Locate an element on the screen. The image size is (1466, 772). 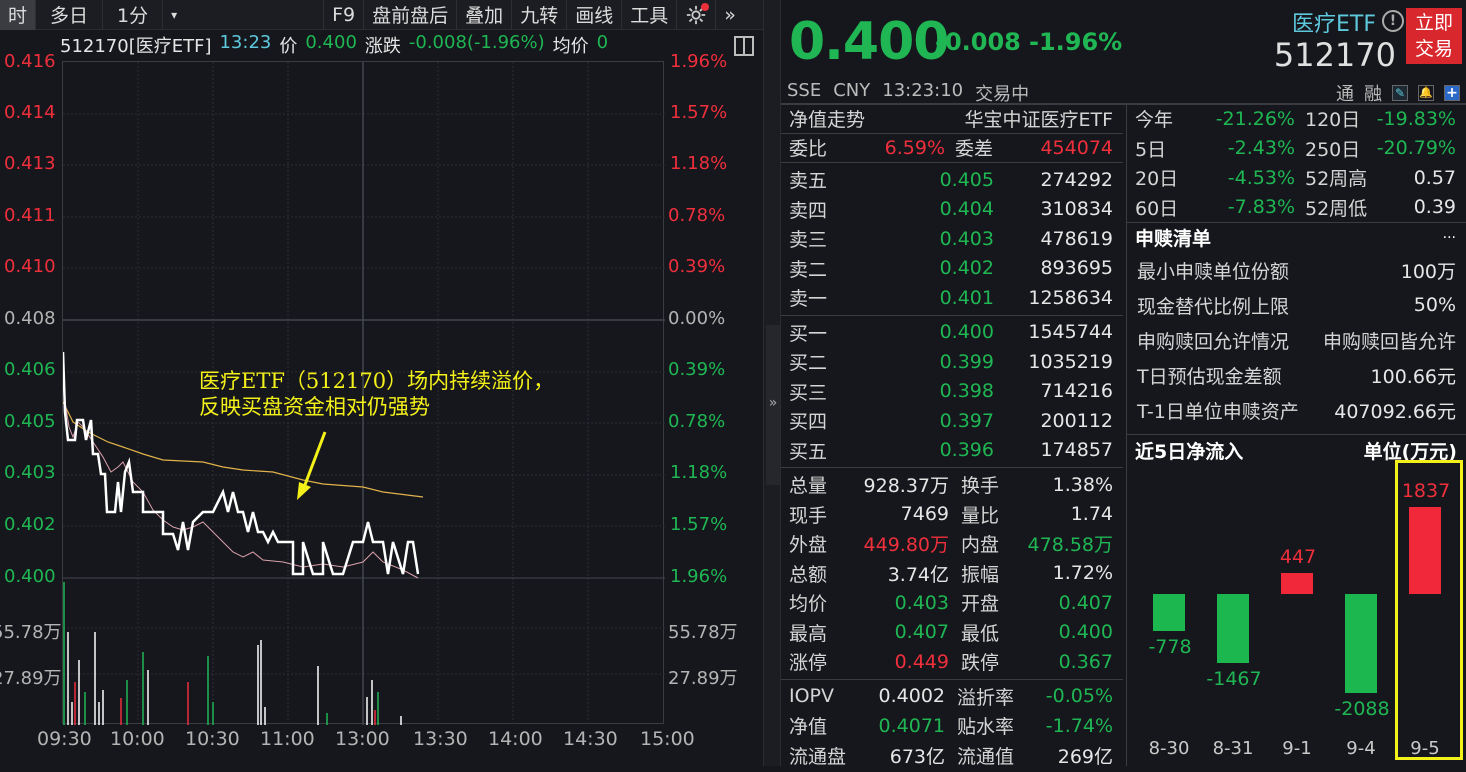
x-tick: 14:30 is located at coordinates (590, 739).